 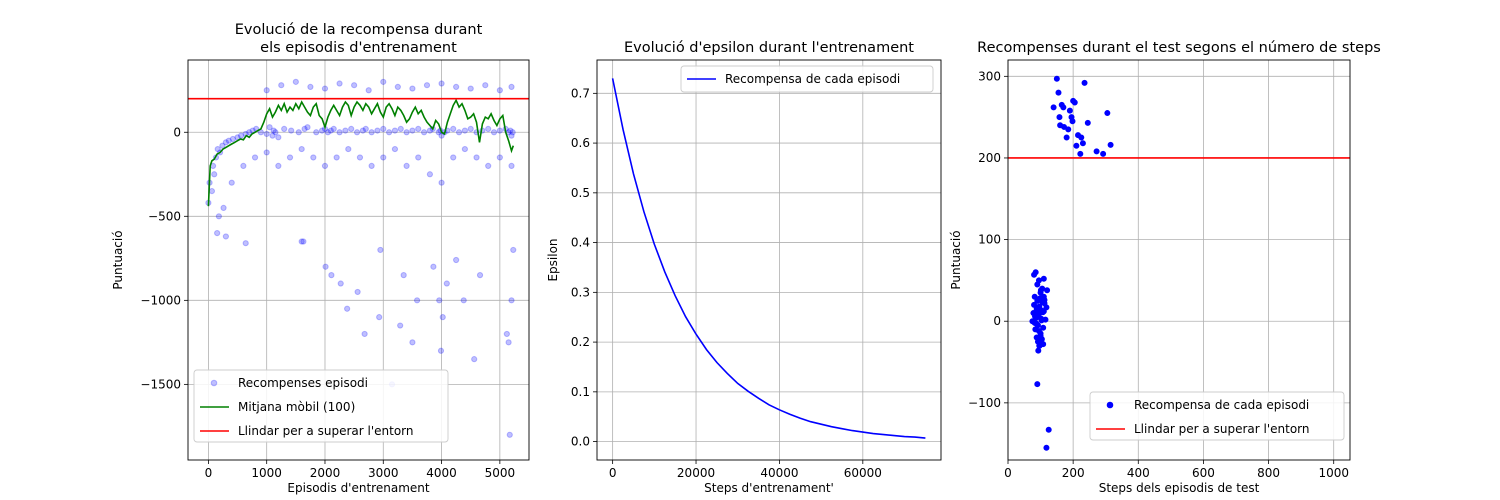 What do you see at coordinates (383, 473) in the screenshot?
I see `x-tick-label: 3000` at bounding box center [383, 473].